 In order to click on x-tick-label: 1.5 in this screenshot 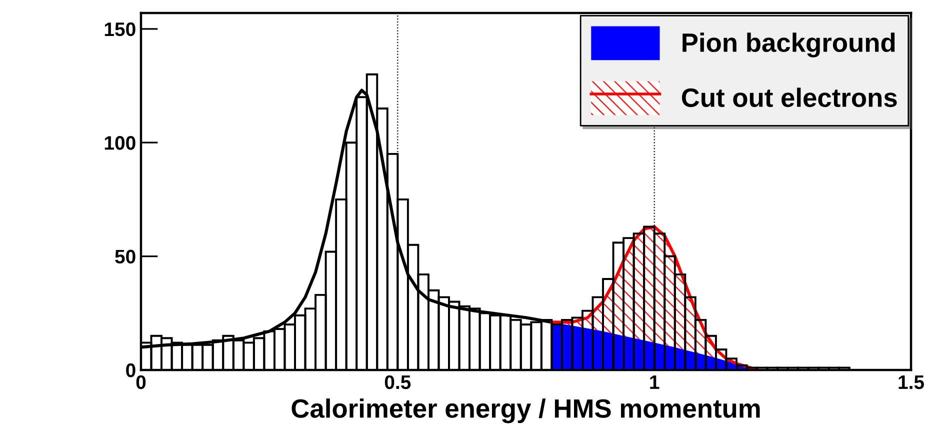, I will do `click(911, 383)`.